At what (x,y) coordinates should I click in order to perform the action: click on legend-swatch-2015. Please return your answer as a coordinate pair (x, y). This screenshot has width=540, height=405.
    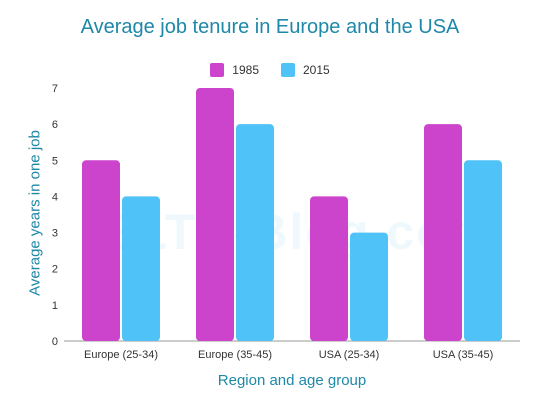
    Looking at the image, I should click on (288, 70).